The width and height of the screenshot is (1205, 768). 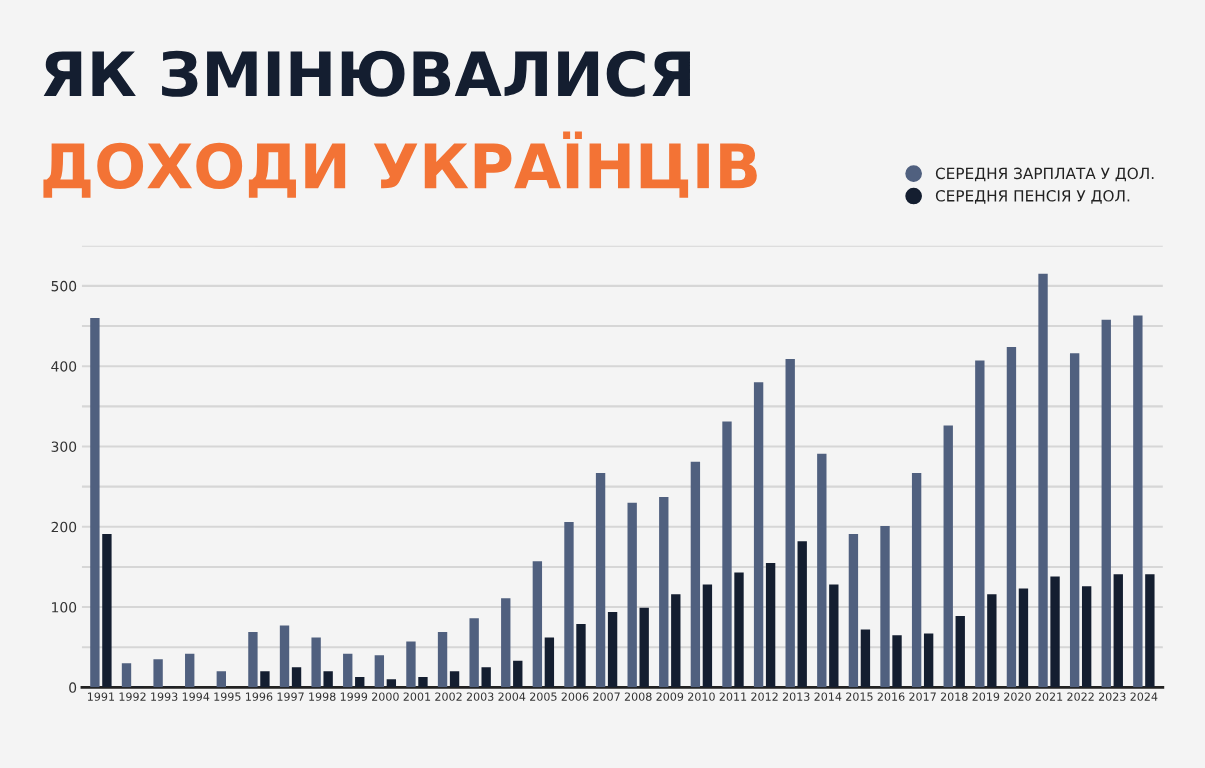 I want to click on x-tick-label: 2010, so click(x=701, y=696).